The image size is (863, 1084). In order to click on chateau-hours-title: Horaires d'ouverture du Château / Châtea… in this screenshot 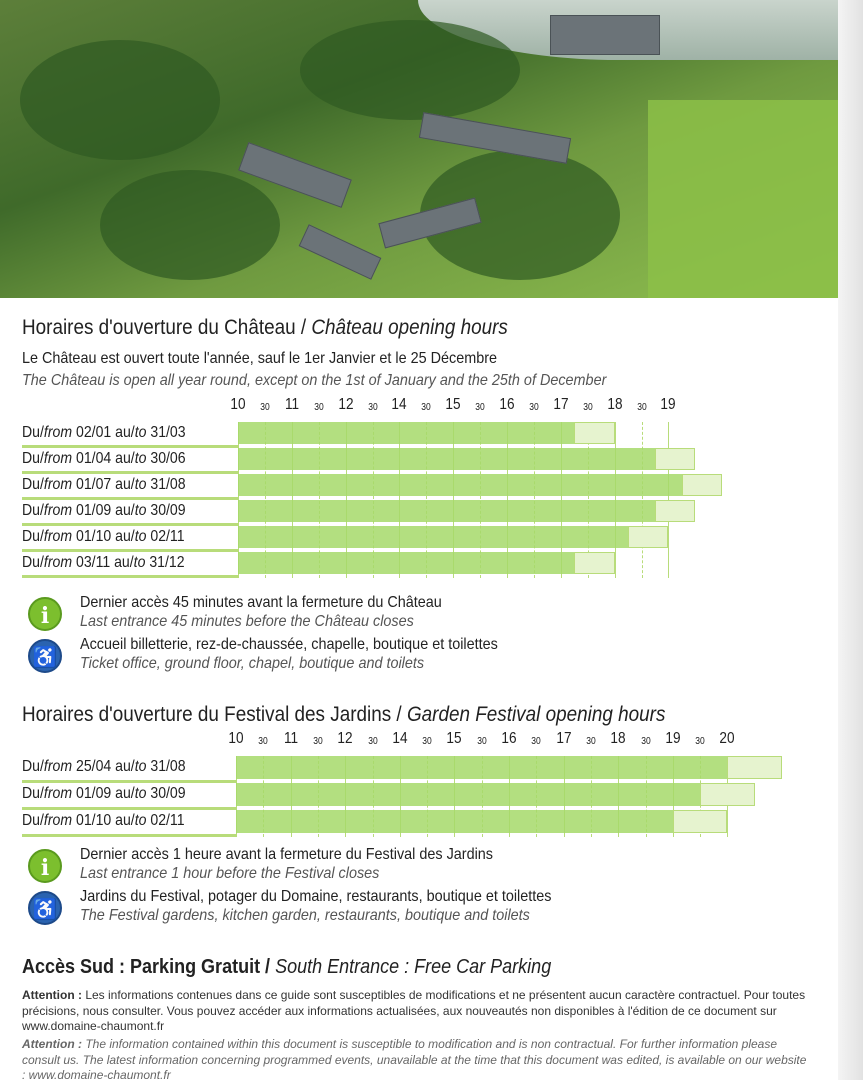, I will do `click(265, 327)`.